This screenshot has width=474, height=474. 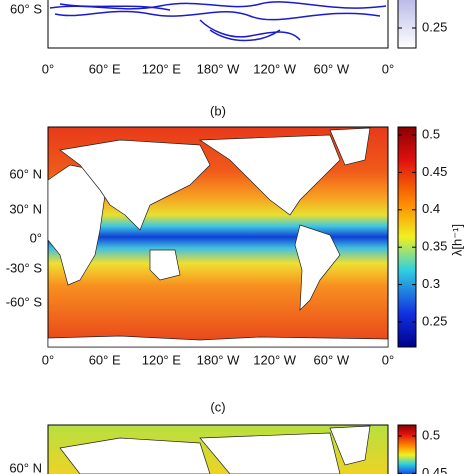 I want to click on y-tick-label: -60° S, so click(x=24, y=301).